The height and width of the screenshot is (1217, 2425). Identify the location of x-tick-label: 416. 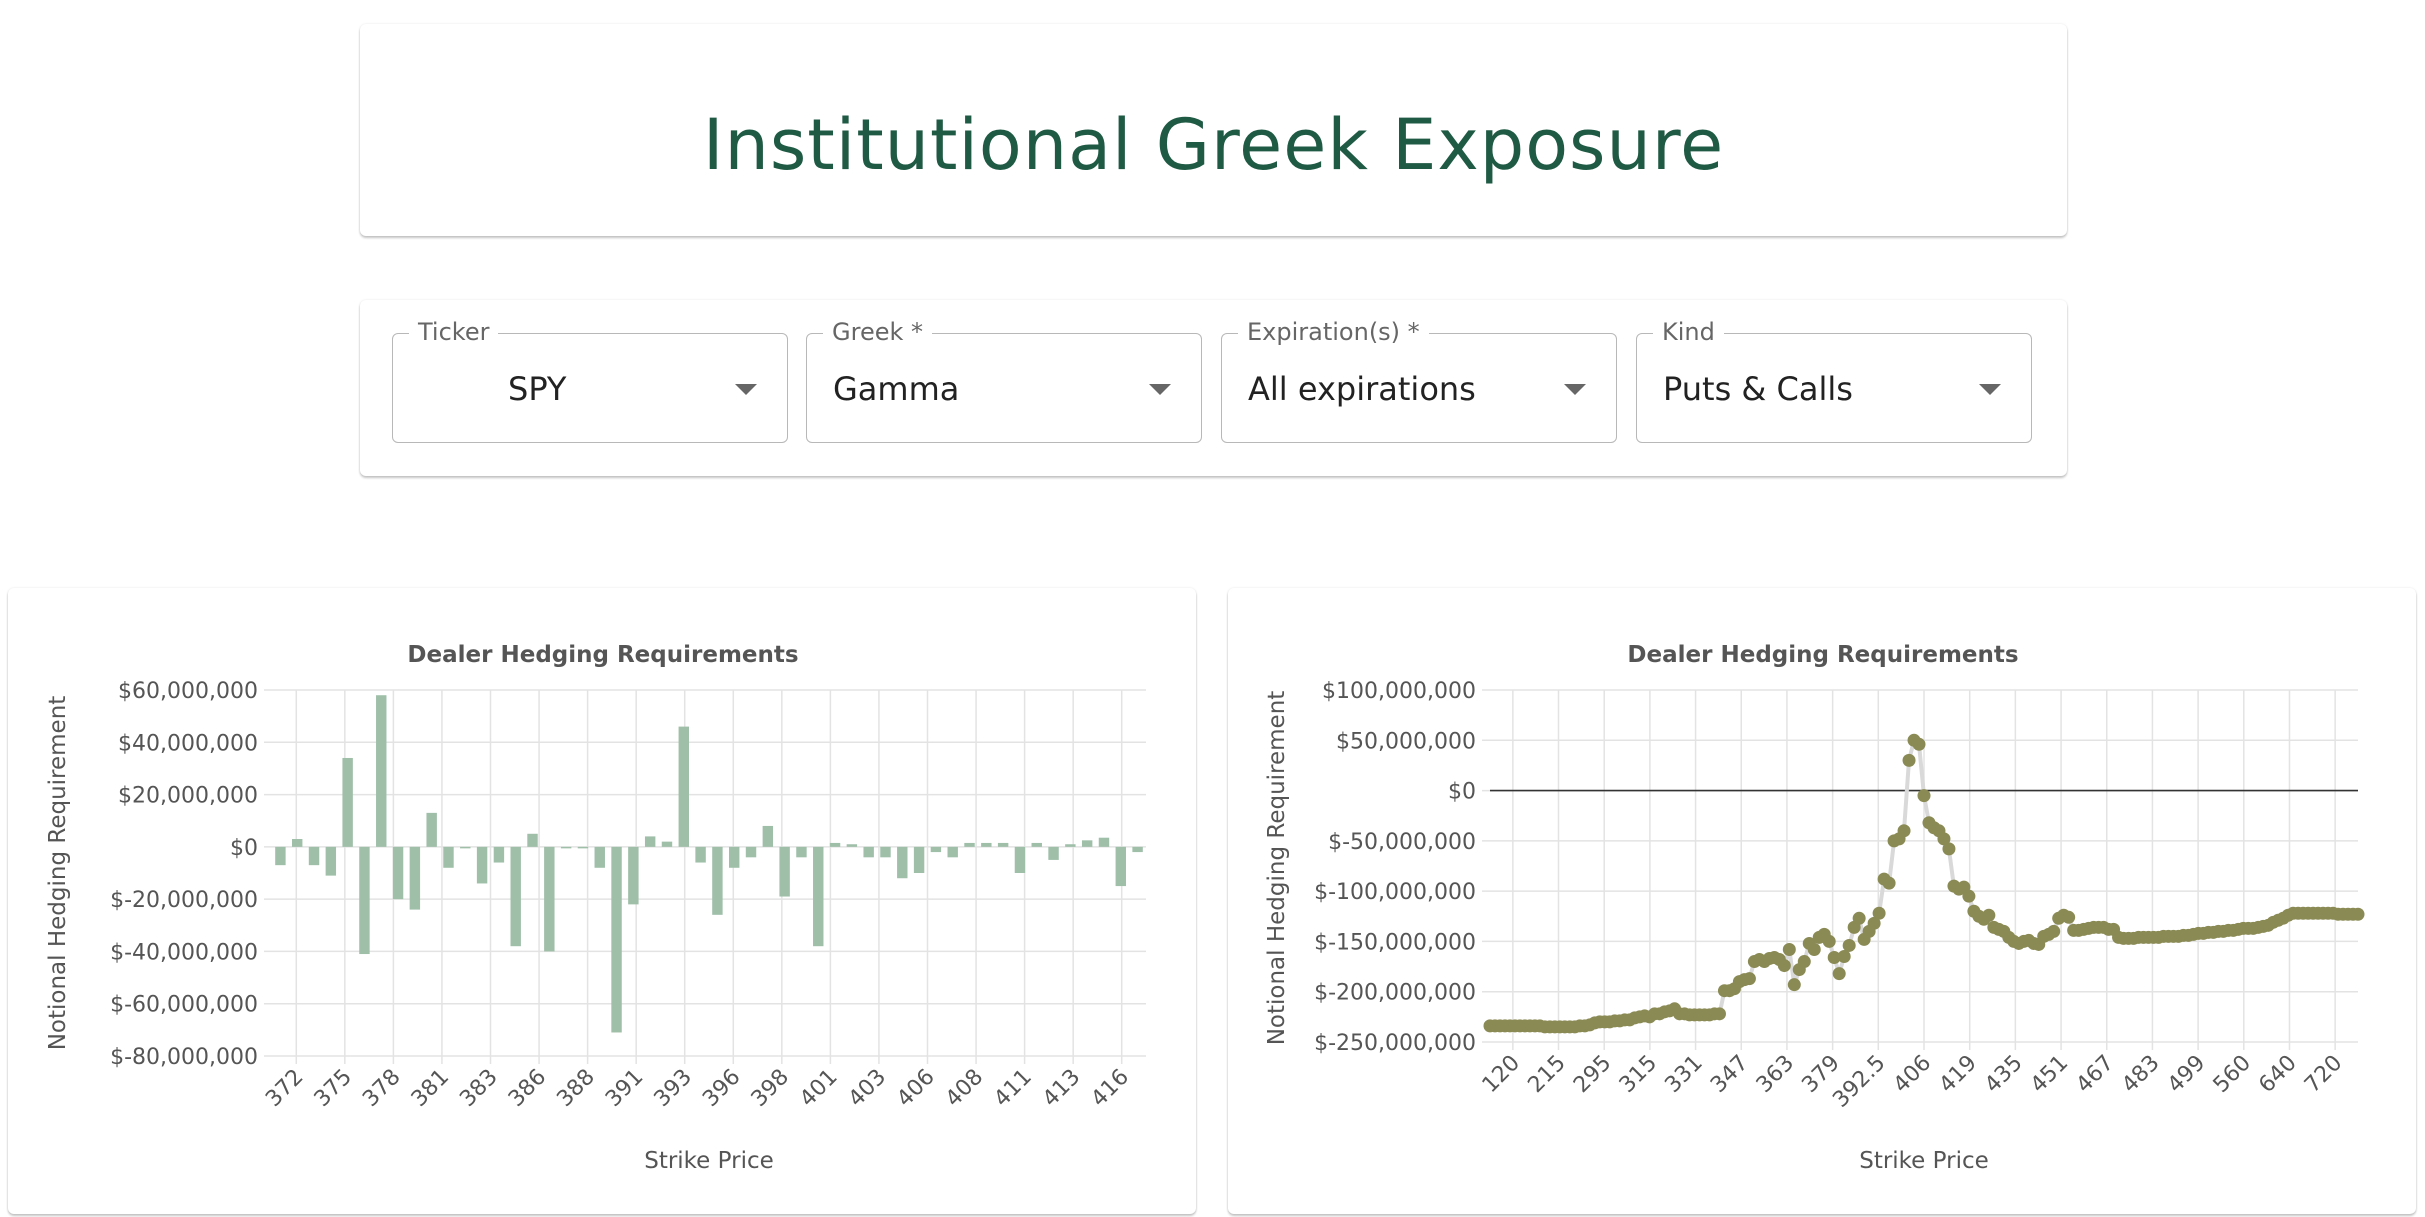
(1110, 1088).